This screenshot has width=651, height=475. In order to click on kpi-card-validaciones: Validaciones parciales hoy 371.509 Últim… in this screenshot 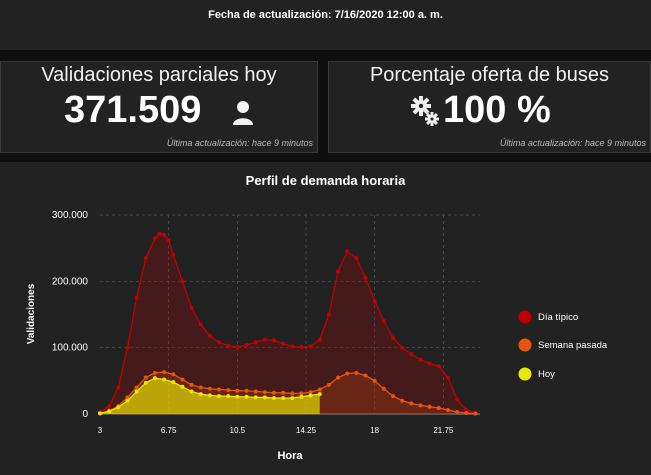, I will do `click(159, 107)`.